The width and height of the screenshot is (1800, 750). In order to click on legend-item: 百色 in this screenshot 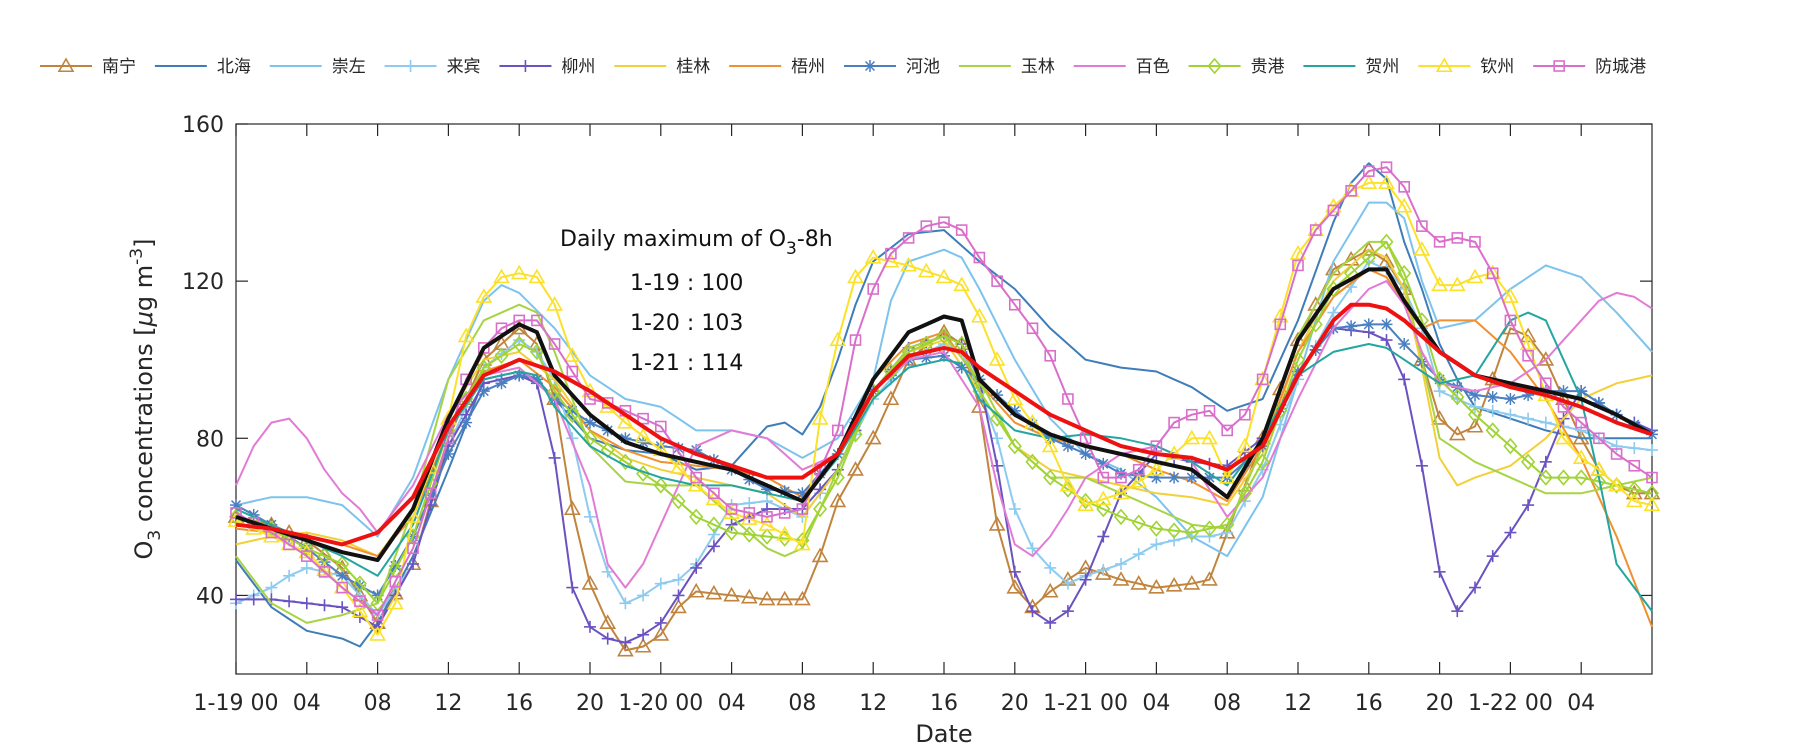, I will do `click(1121, 67)`.